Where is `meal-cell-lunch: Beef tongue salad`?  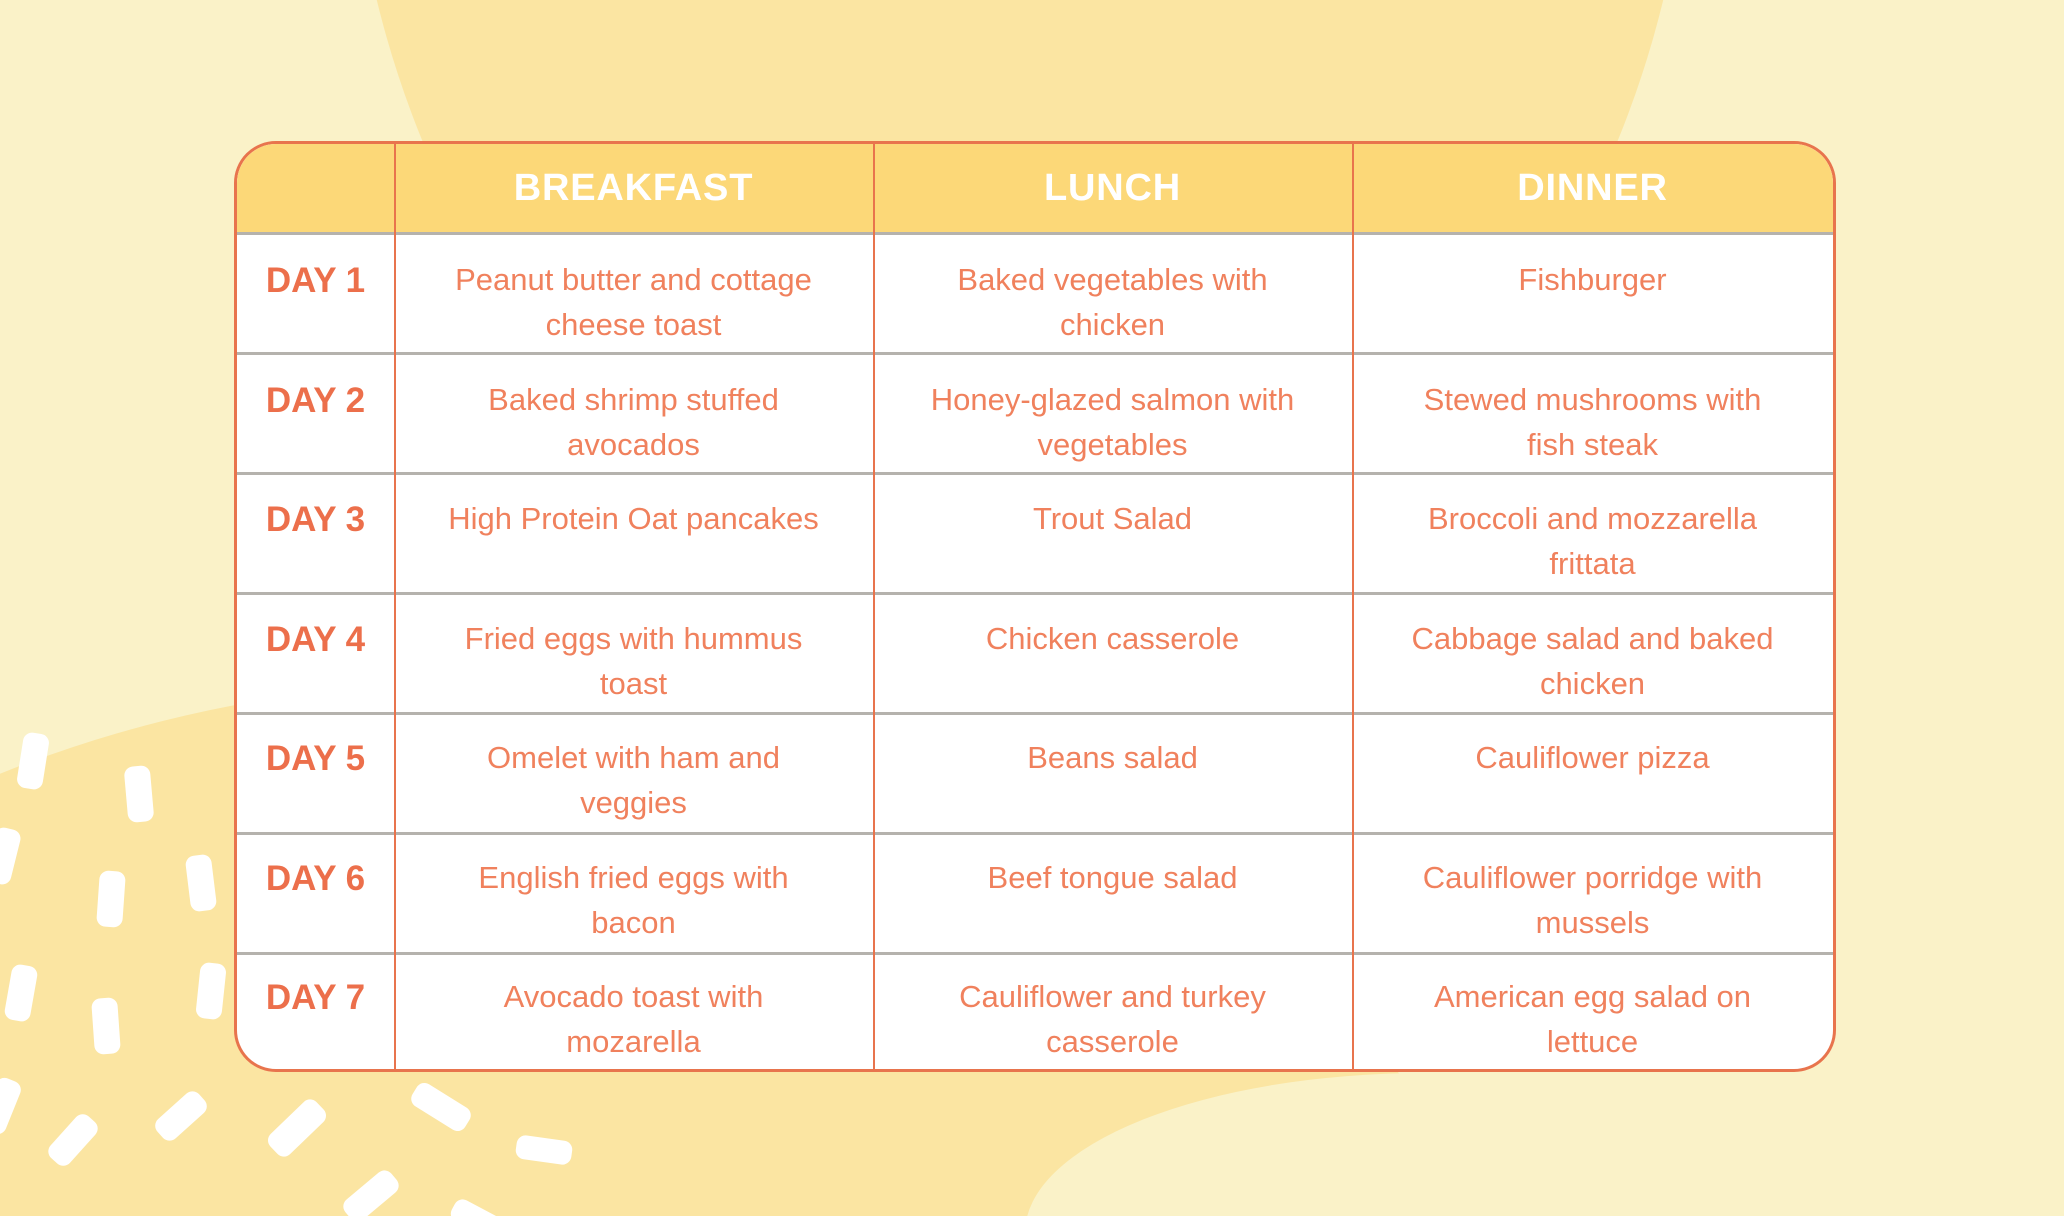 meal-cell-lunch: Beef tongue salad is located at coordinates (1112, 877).